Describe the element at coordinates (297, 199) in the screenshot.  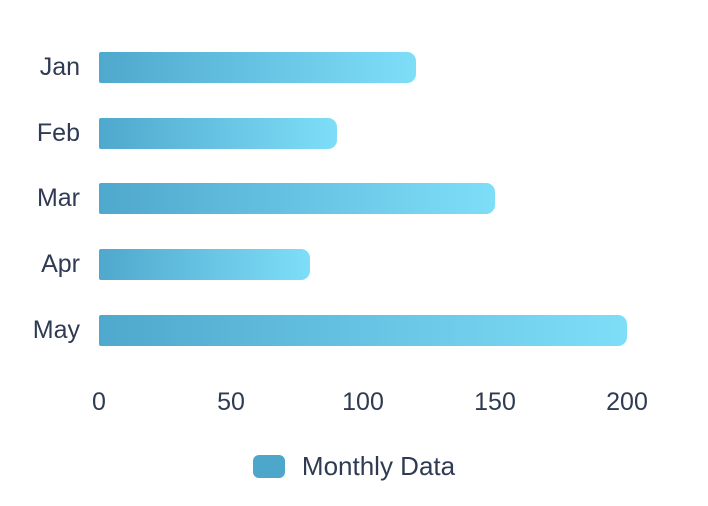
I see `bar-mar` at that location.